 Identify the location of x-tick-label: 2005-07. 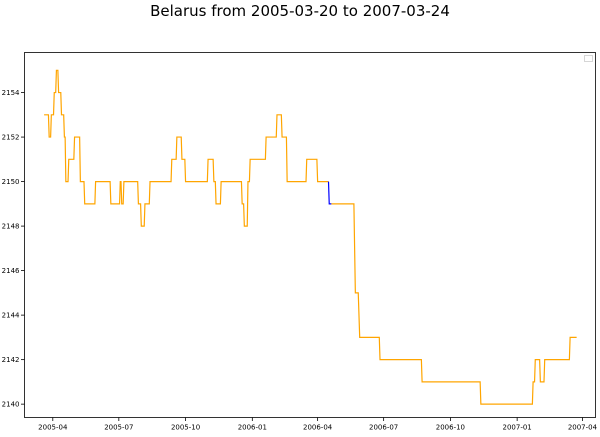
(118, 428).